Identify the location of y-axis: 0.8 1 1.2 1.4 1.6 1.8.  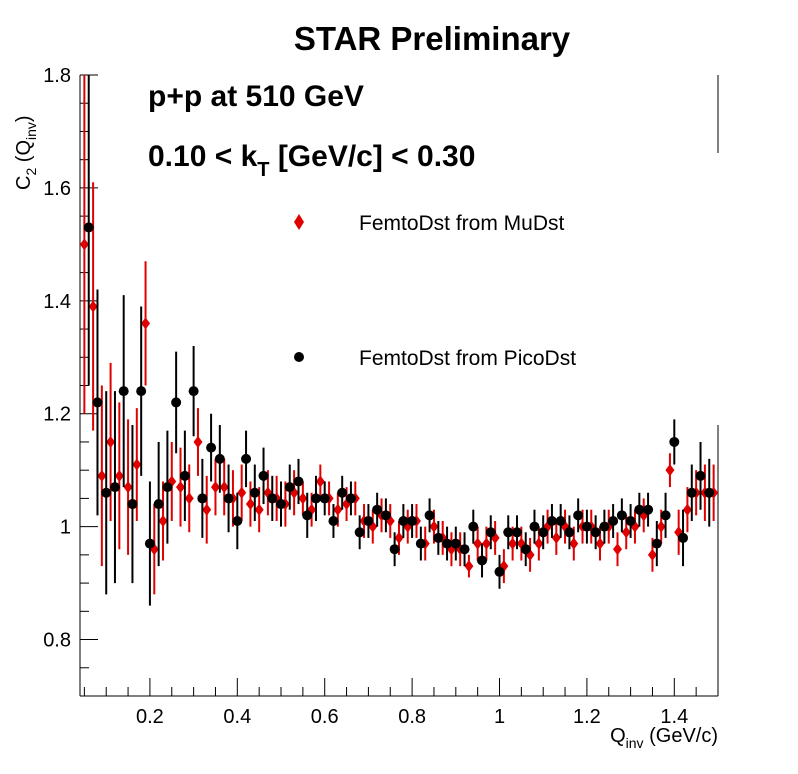
(70, 381).